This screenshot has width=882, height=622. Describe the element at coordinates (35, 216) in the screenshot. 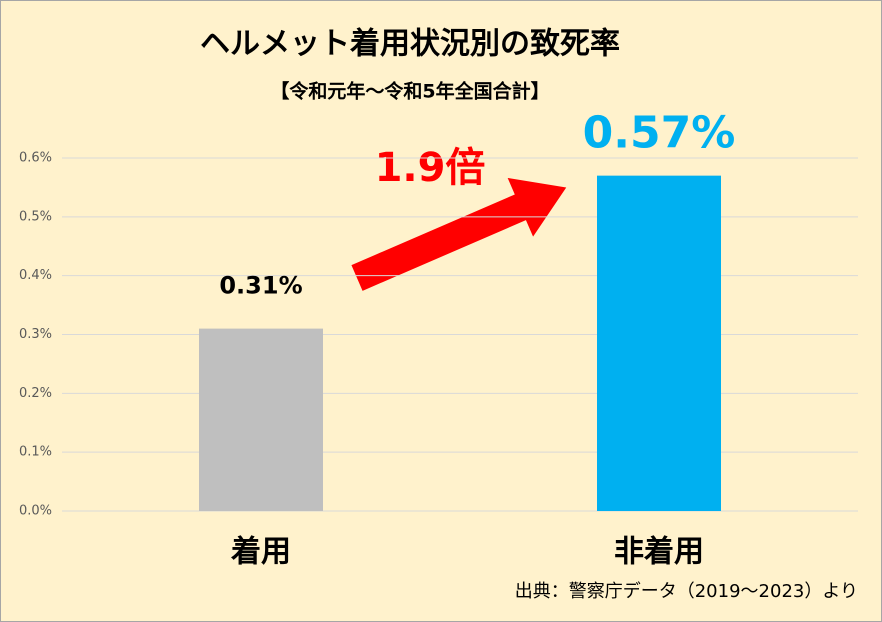

I see `y-tick-label: 0.5%` at that location.